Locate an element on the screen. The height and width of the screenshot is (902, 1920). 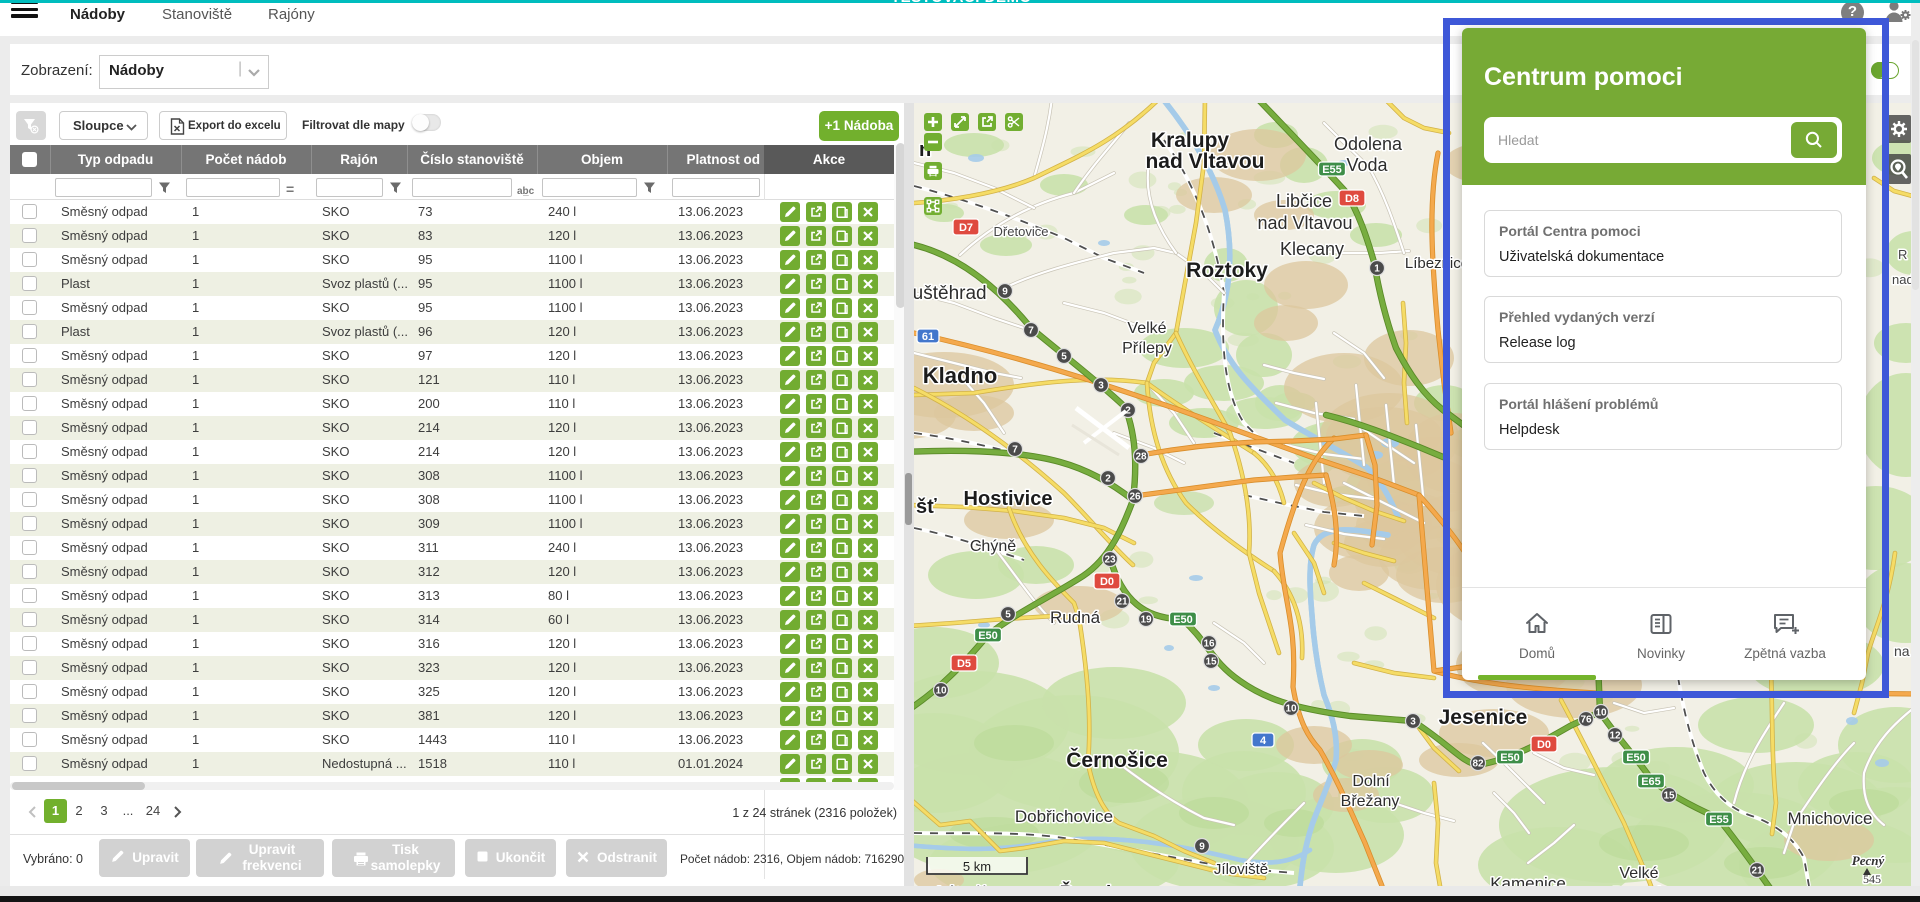
svg-text: D7 is located at coordinates (966, 228).